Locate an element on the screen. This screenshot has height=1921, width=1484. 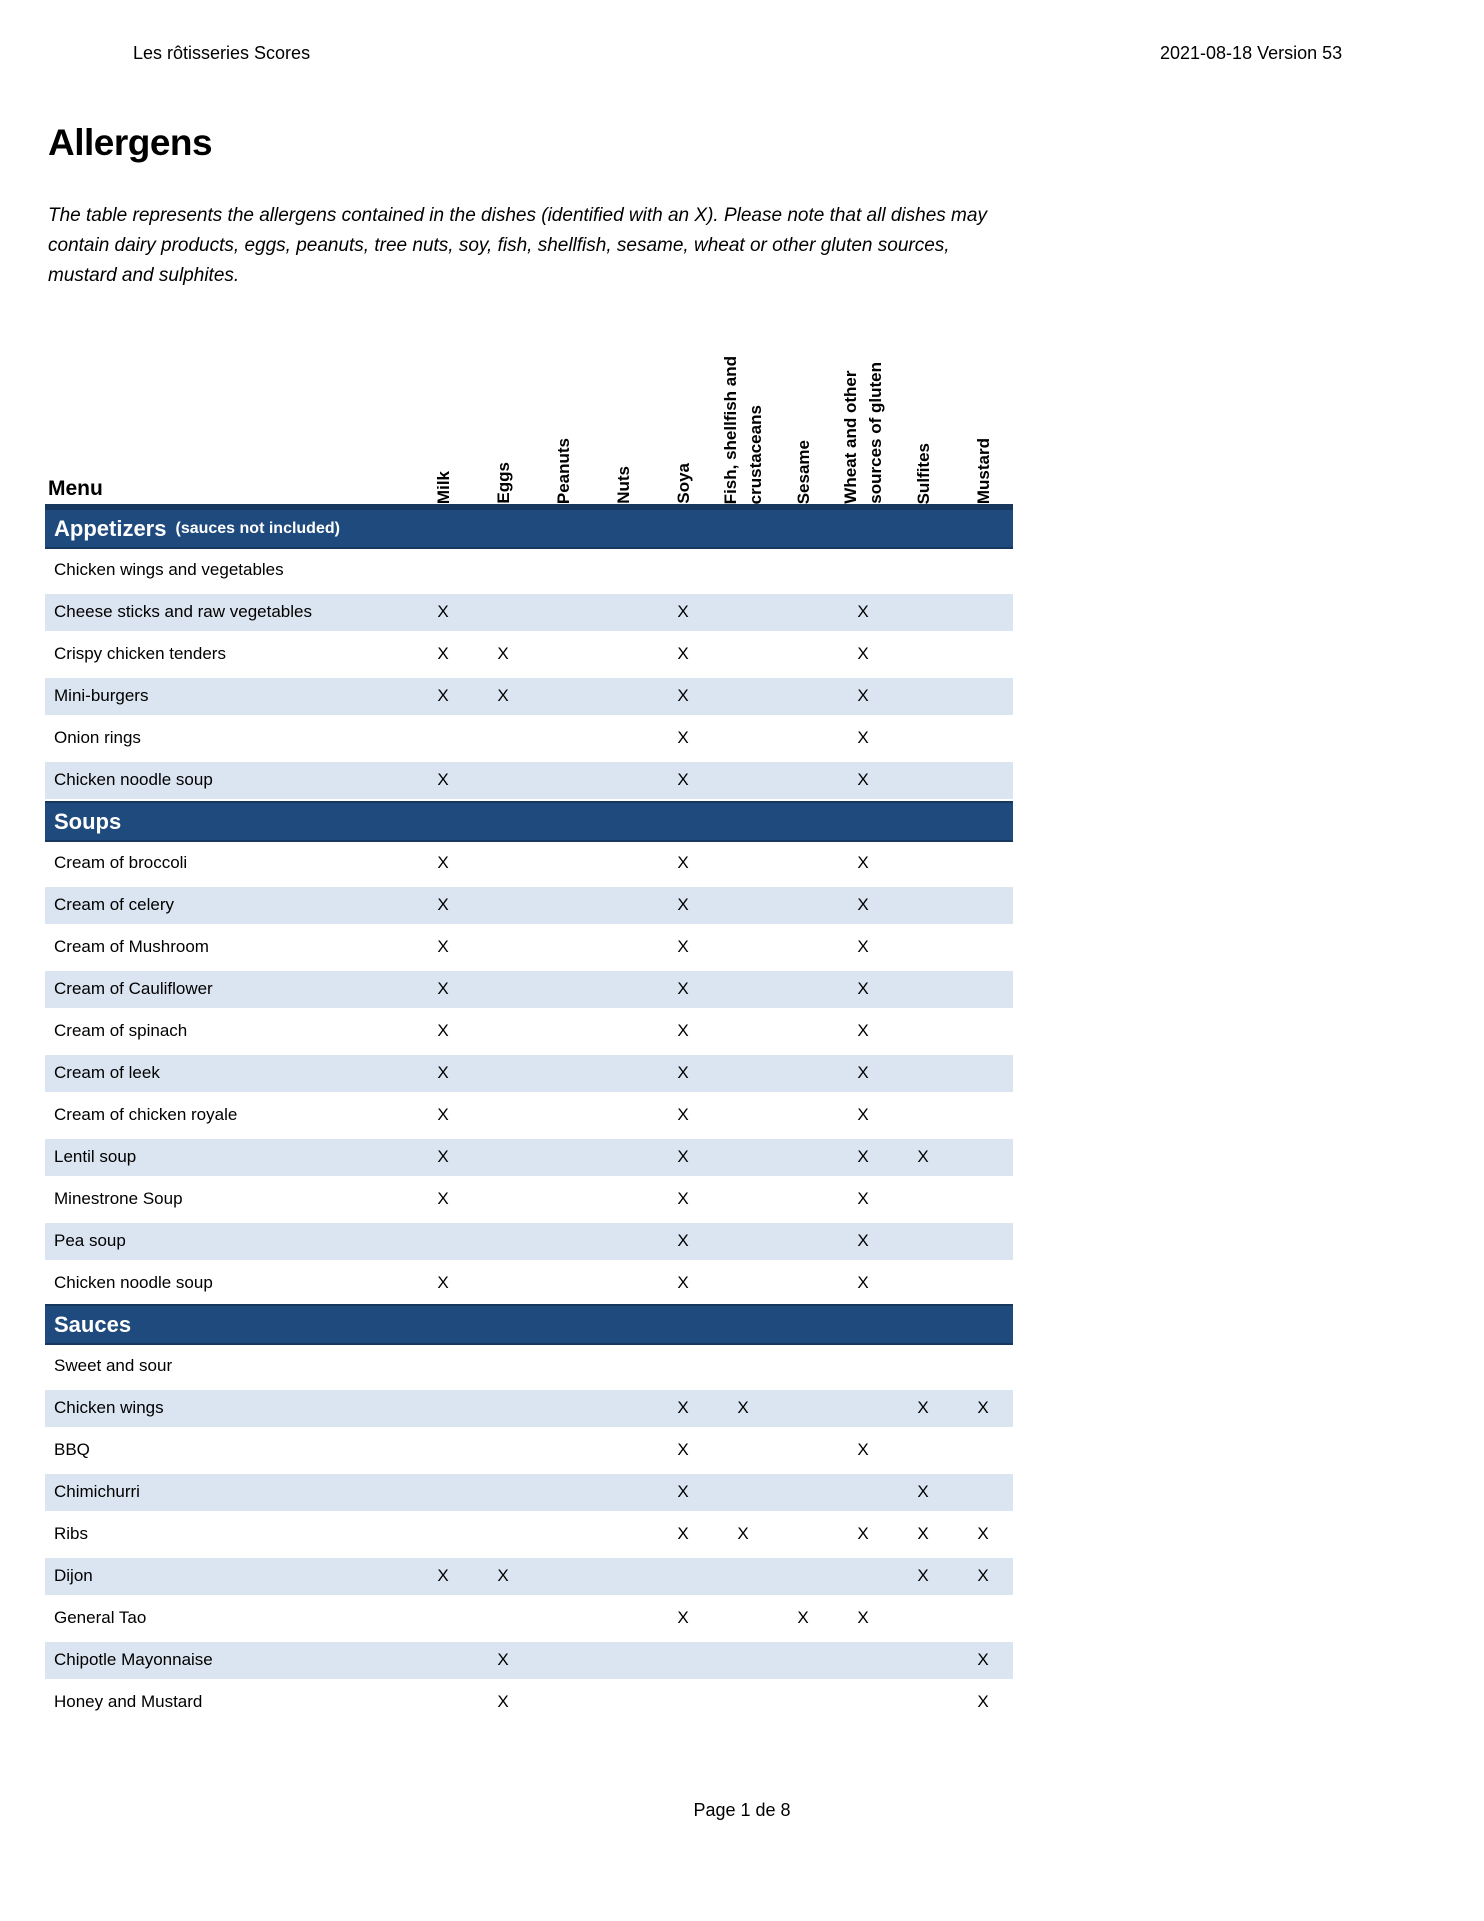
dish-name: Chimichurri is located at coordinates (97, 1491).